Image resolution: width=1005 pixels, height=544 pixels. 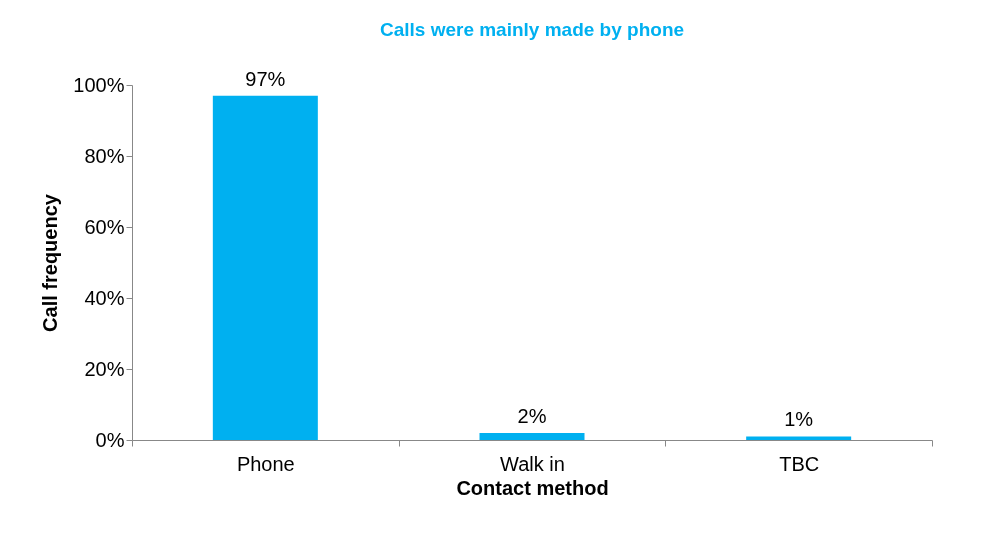 I want to click on chart-title: Calls were mainly made by phone, so click(x=532, y=29).